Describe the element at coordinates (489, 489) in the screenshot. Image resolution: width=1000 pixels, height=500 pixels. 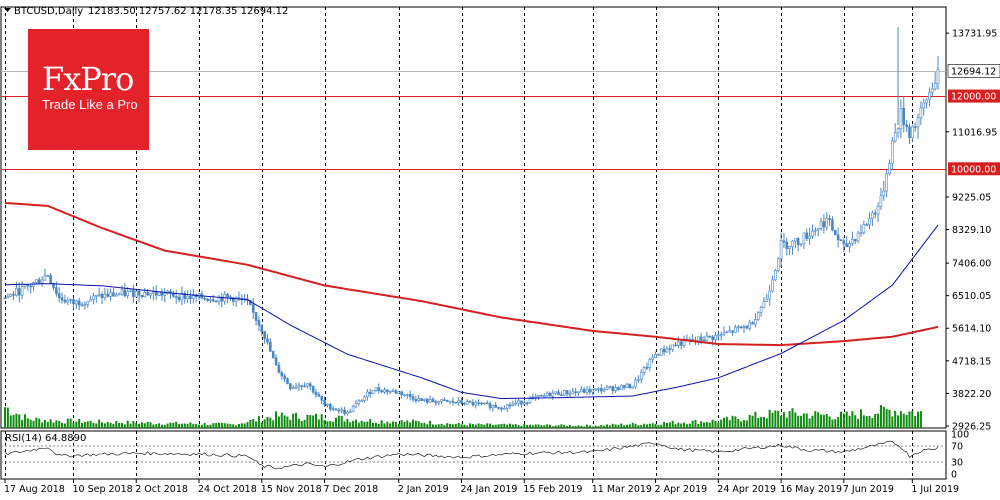
I see `x-tick-label: 24 Jan 2019` at that location.